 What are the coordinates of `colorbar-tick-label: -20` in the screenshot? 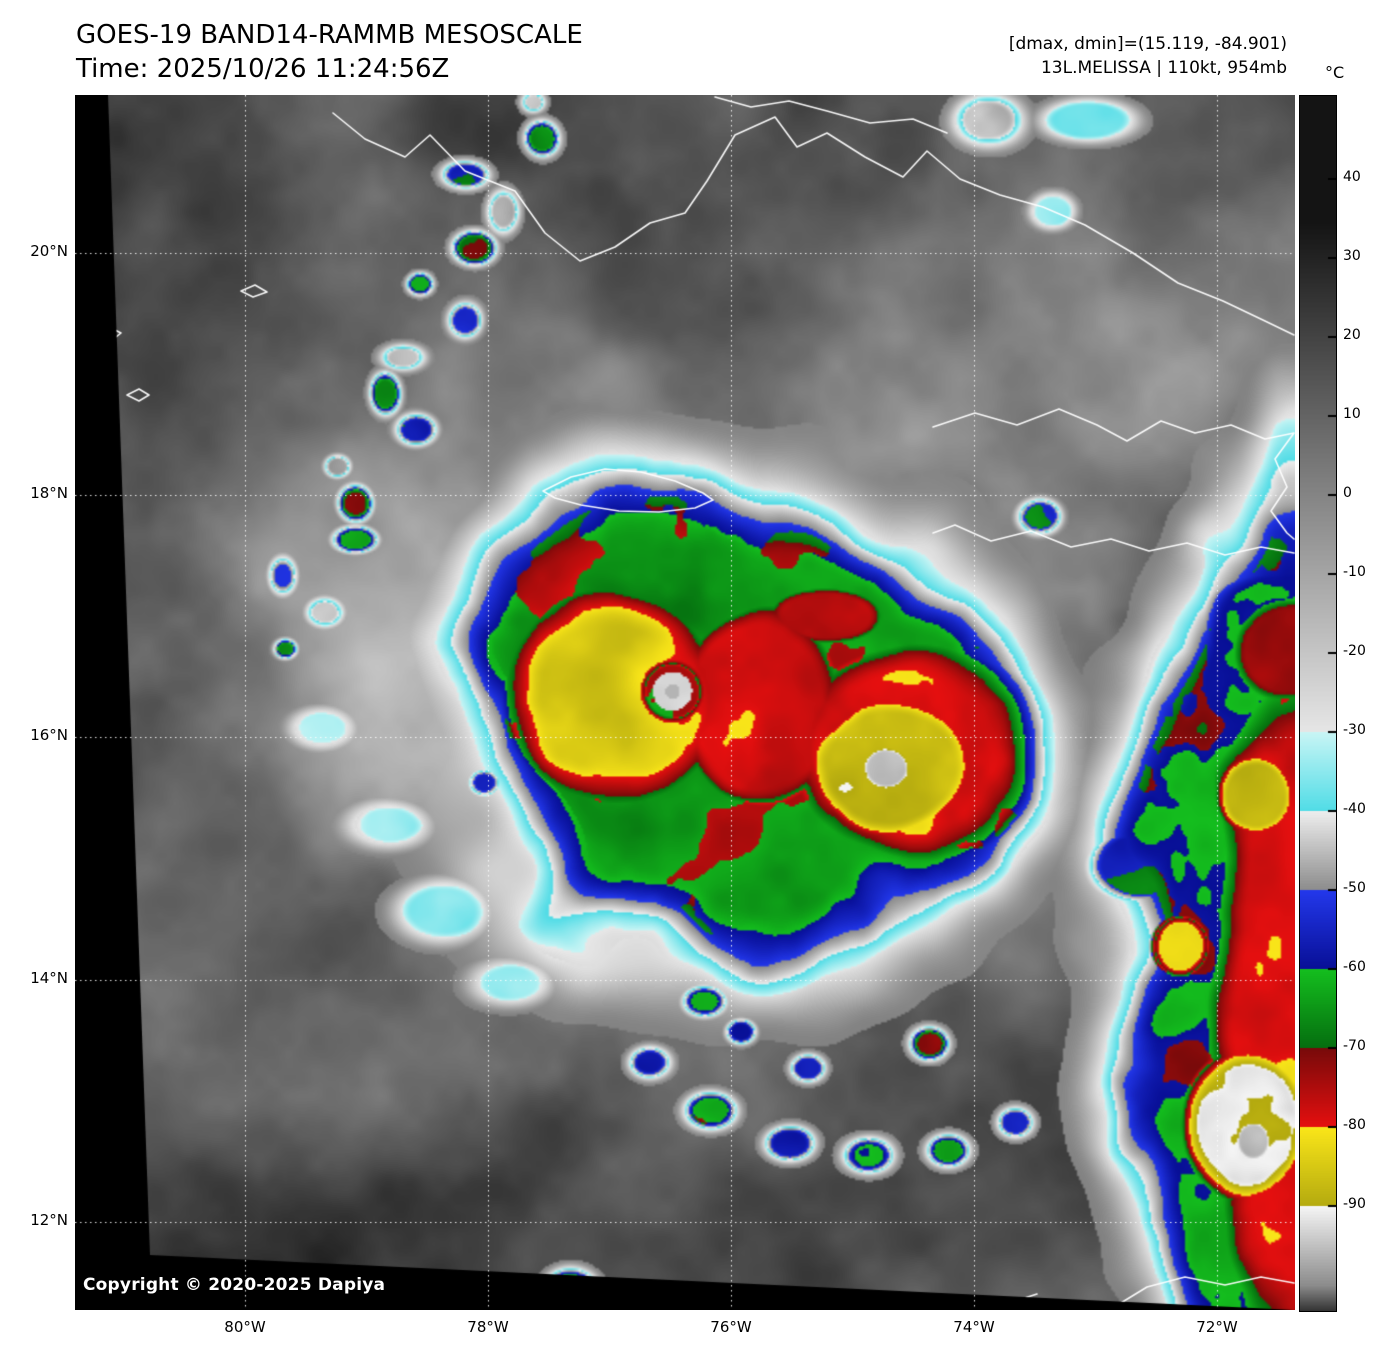 It's located at (1354, 650).